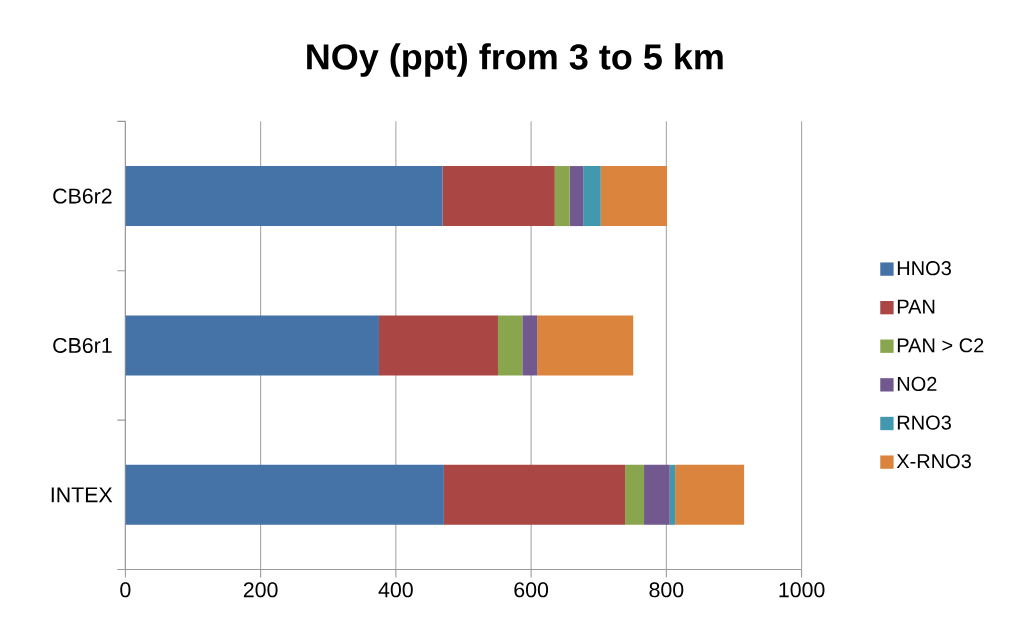 The height and width of the screenshot is (639, 1027). What do you see at coordinates (395, 590) in the screenshot?
I see `x-tick-label: 400` at bounding box center [395, 590].